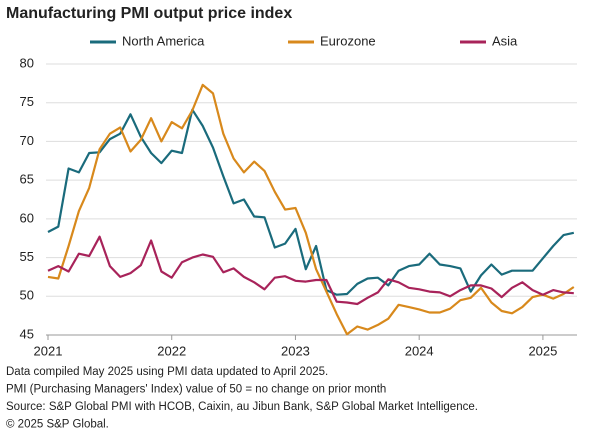 Image resolution: width=590 pixels, height=443 pixels. I want to click on legend-label: North America, so click(163, 40).